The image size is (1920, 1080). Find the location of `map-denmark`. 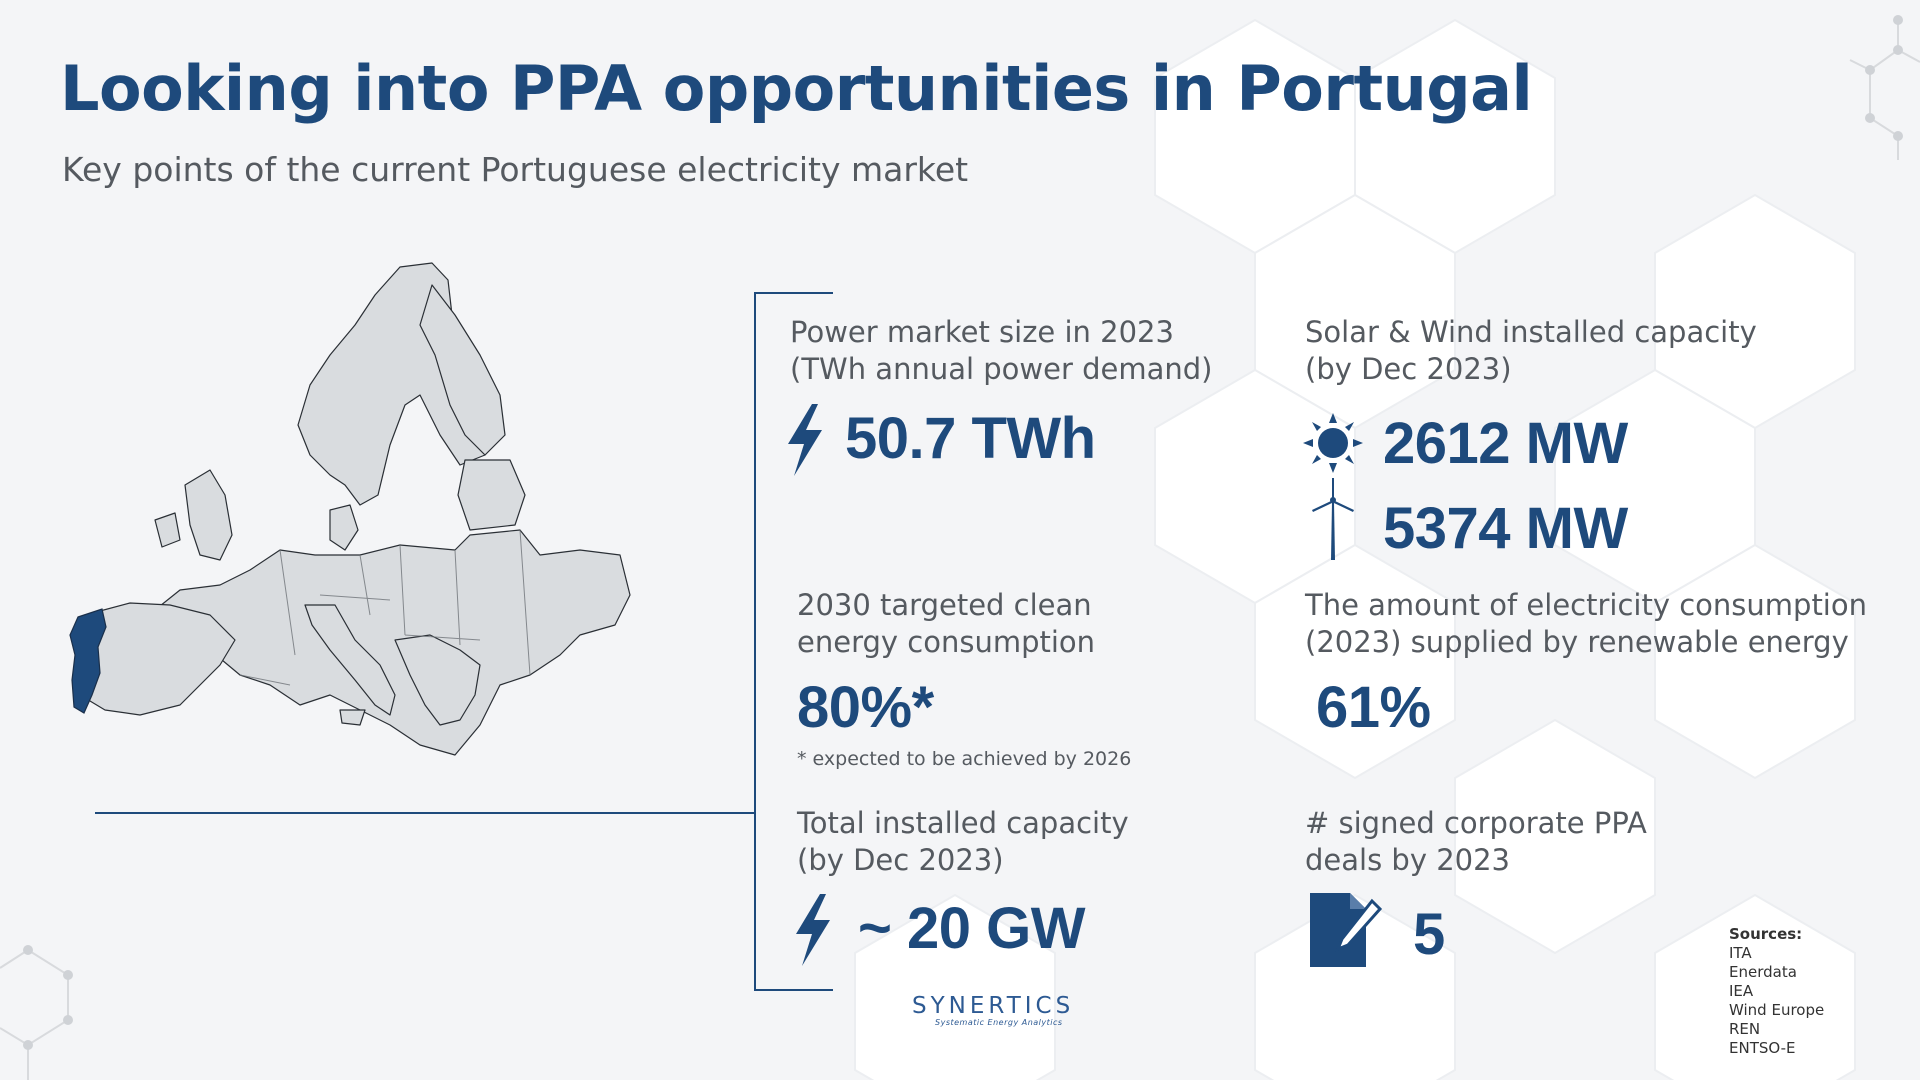

map-denmark is located at coordinates (344, 527).